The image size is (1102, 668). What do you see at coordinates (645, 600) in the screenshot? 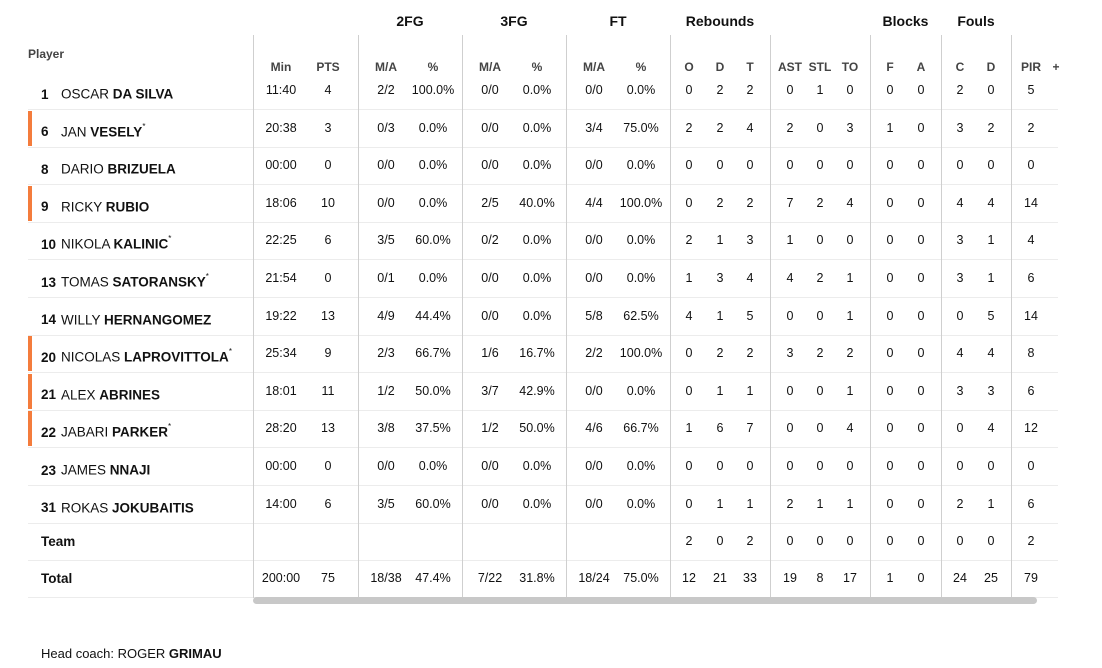
I see `horizontal-scrollbar` at bounding box center [645, 600].